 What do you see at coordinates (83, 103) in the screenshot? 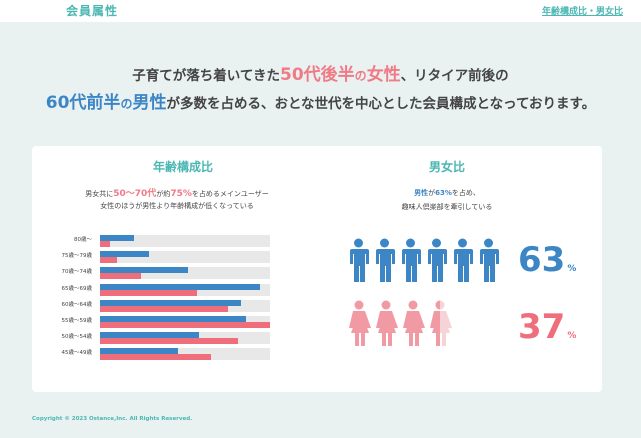
I see `headline-emphasis: 60代前半` at bounding box center [83, 103].